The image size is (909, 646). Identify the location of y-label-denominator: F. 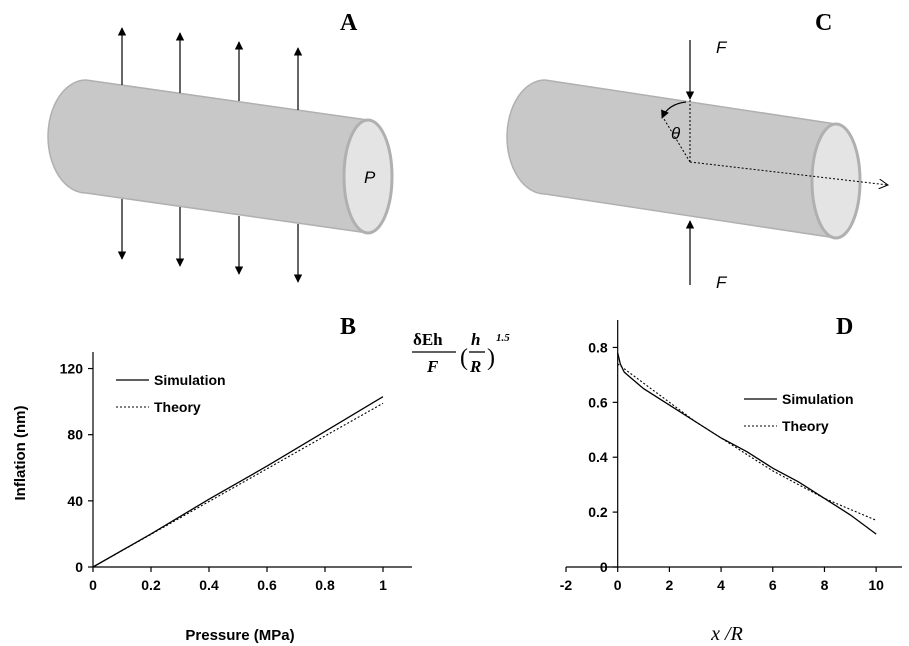
(432, 366).